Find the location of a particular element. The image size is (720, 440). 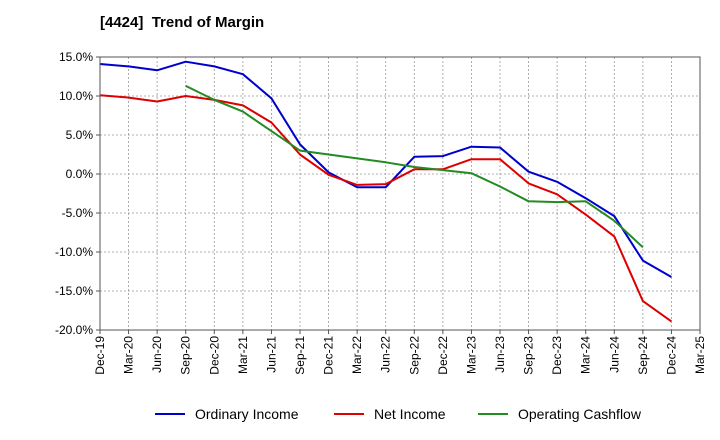

y-tick-label: 15.0% is located at coordinates (76, 57).